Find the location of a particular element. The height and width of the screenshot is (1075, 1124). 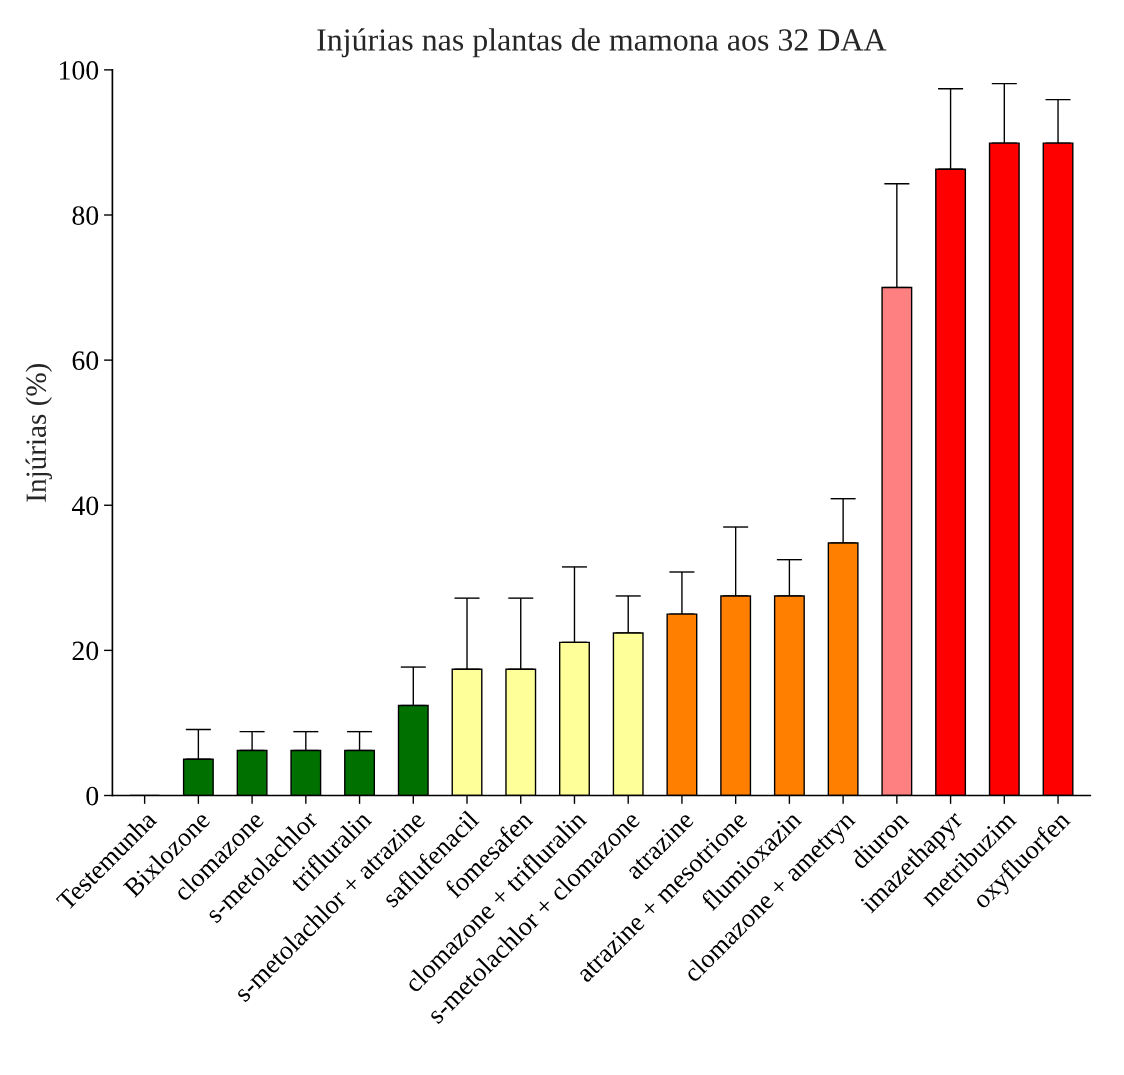

y-tick-label: 0 is located at coordinates (92, 796).